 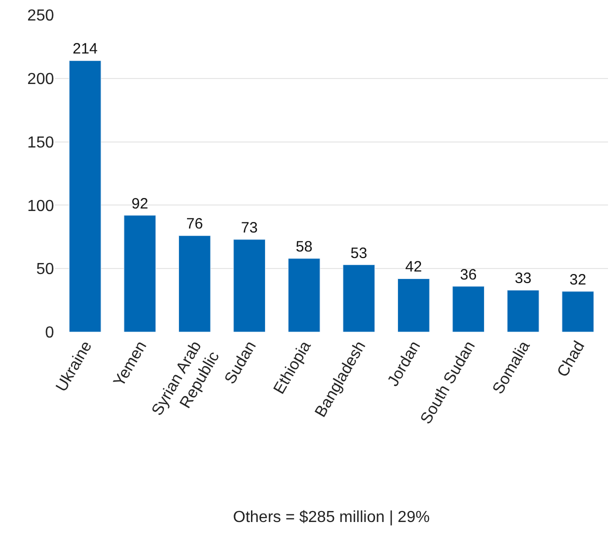 What do you see at coordinates (40, 206) in the screenshot?
I see `y-tick-label: 100` at bounding box center [40, 206].